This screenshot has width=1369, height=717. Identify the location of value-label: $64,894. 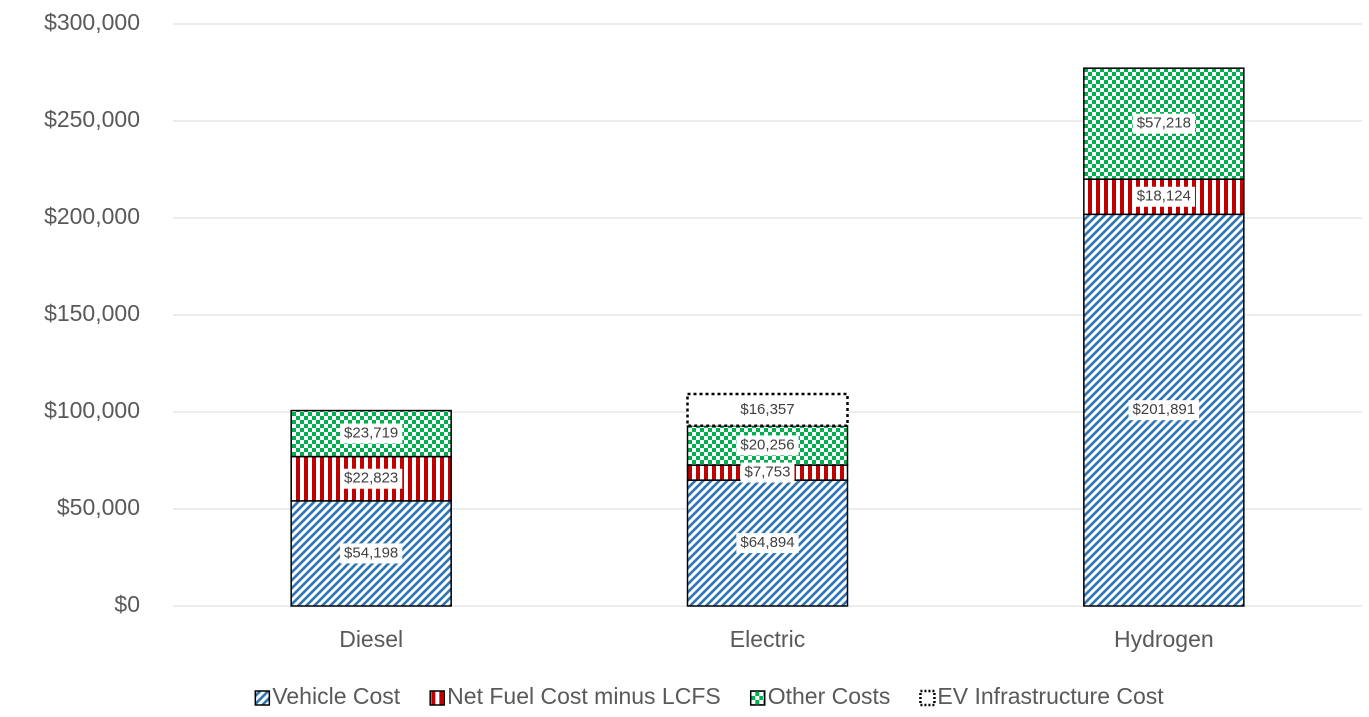
(767, 542).